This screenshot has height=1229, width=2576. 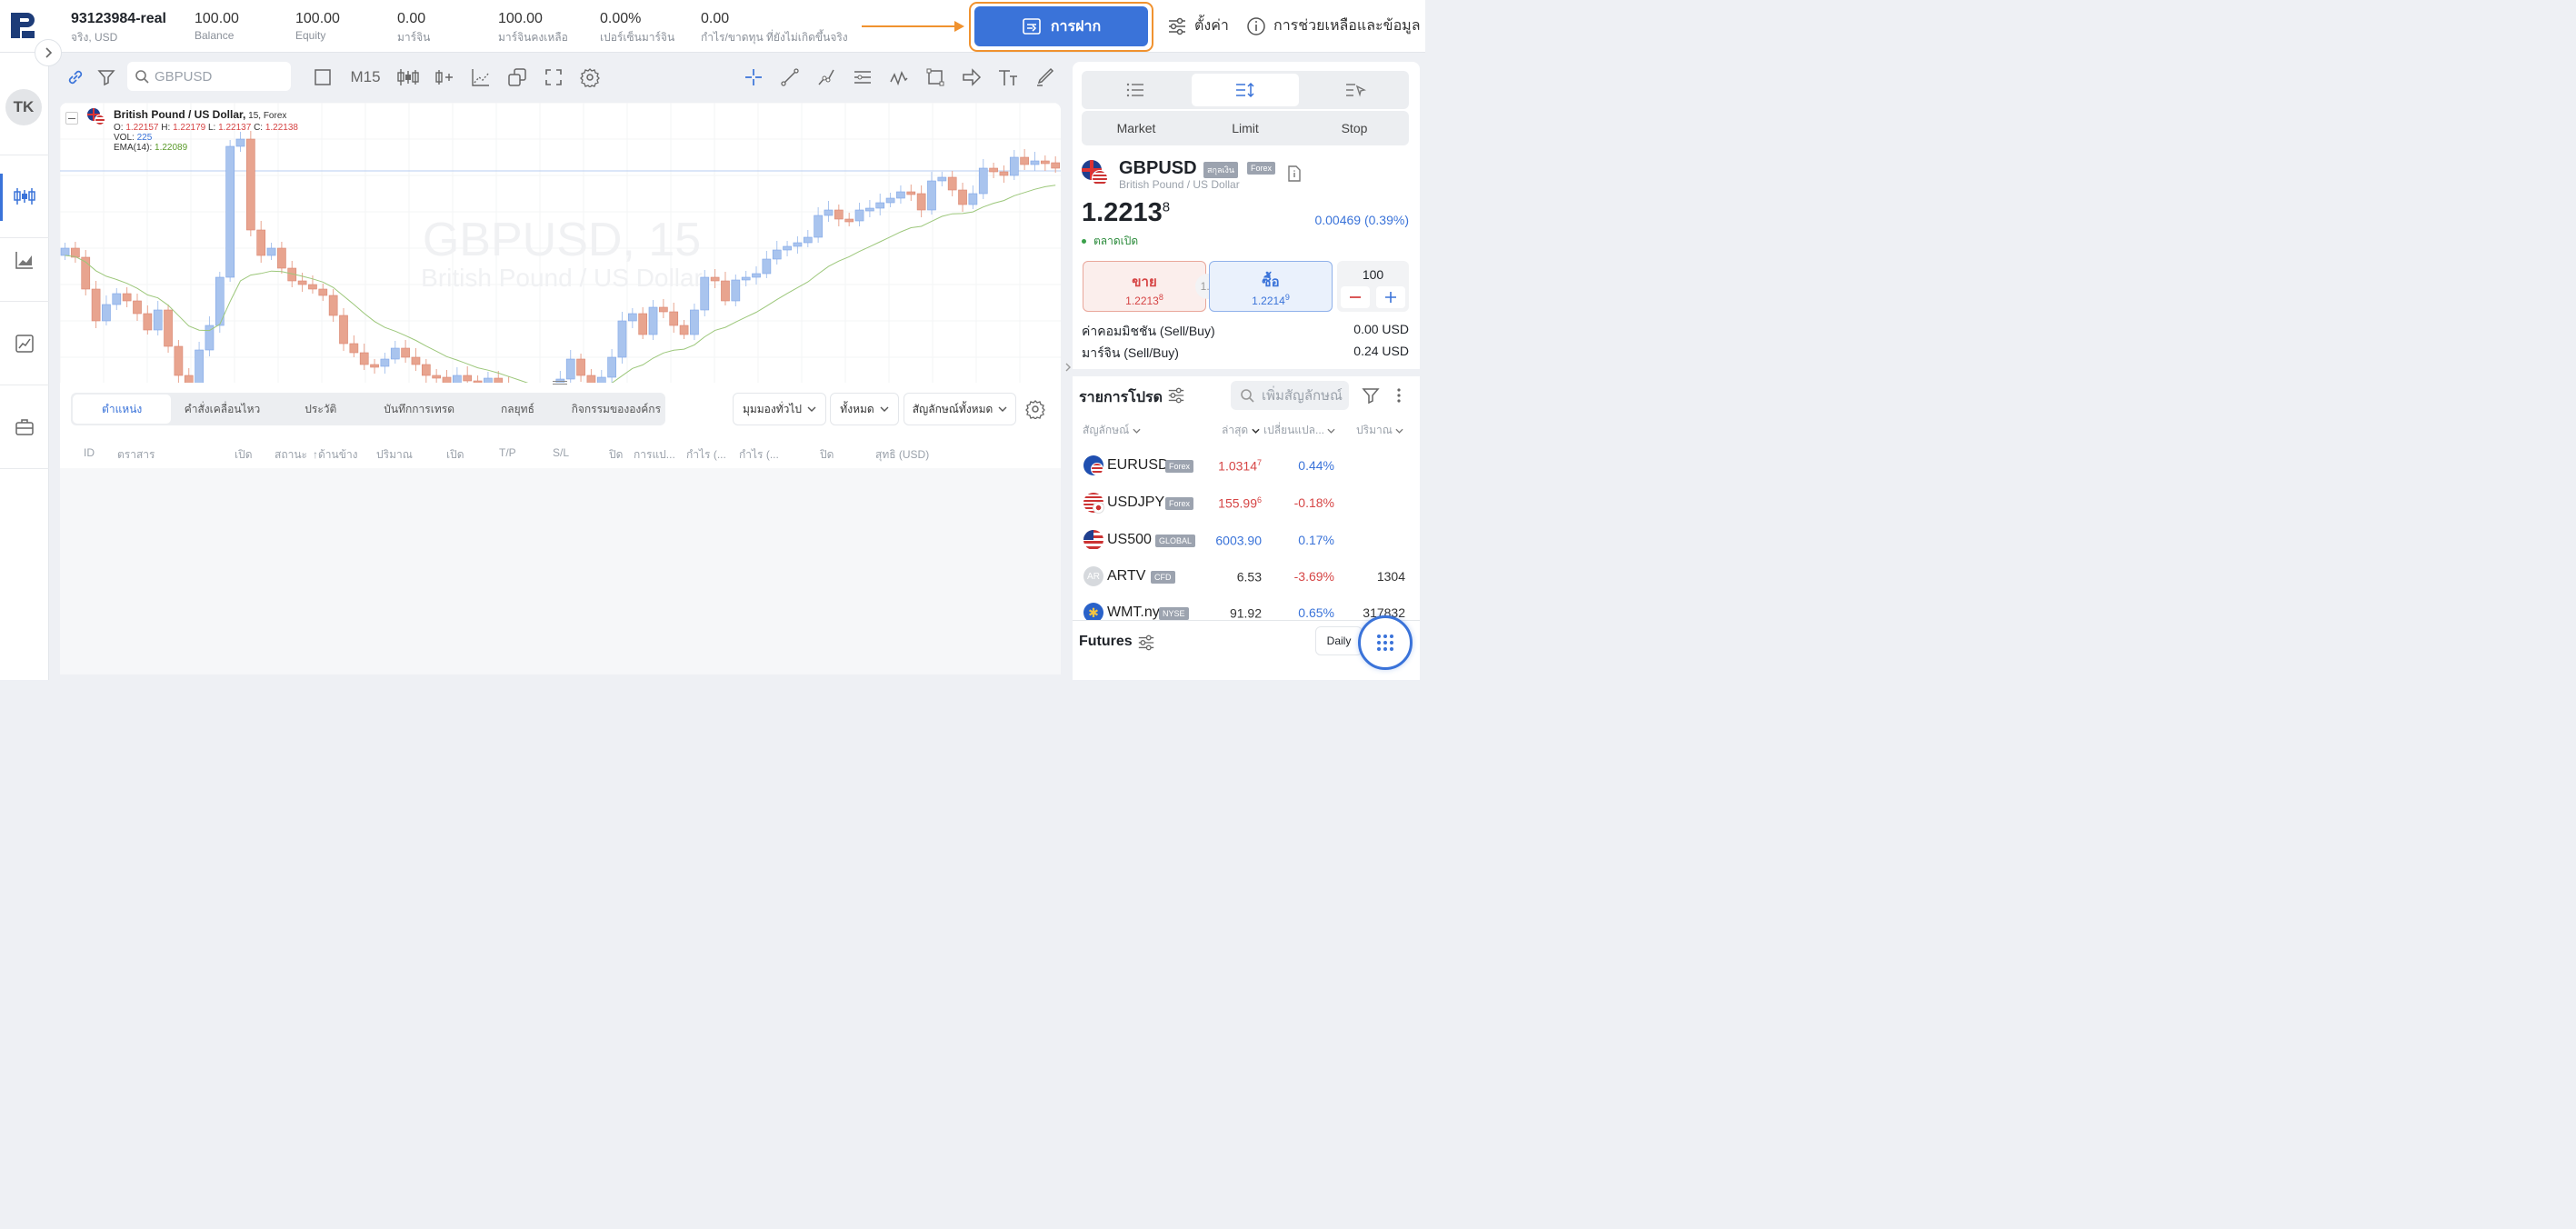 I want to click on tab-positions: ตำแหน่ง, so click(x=123, y=410).